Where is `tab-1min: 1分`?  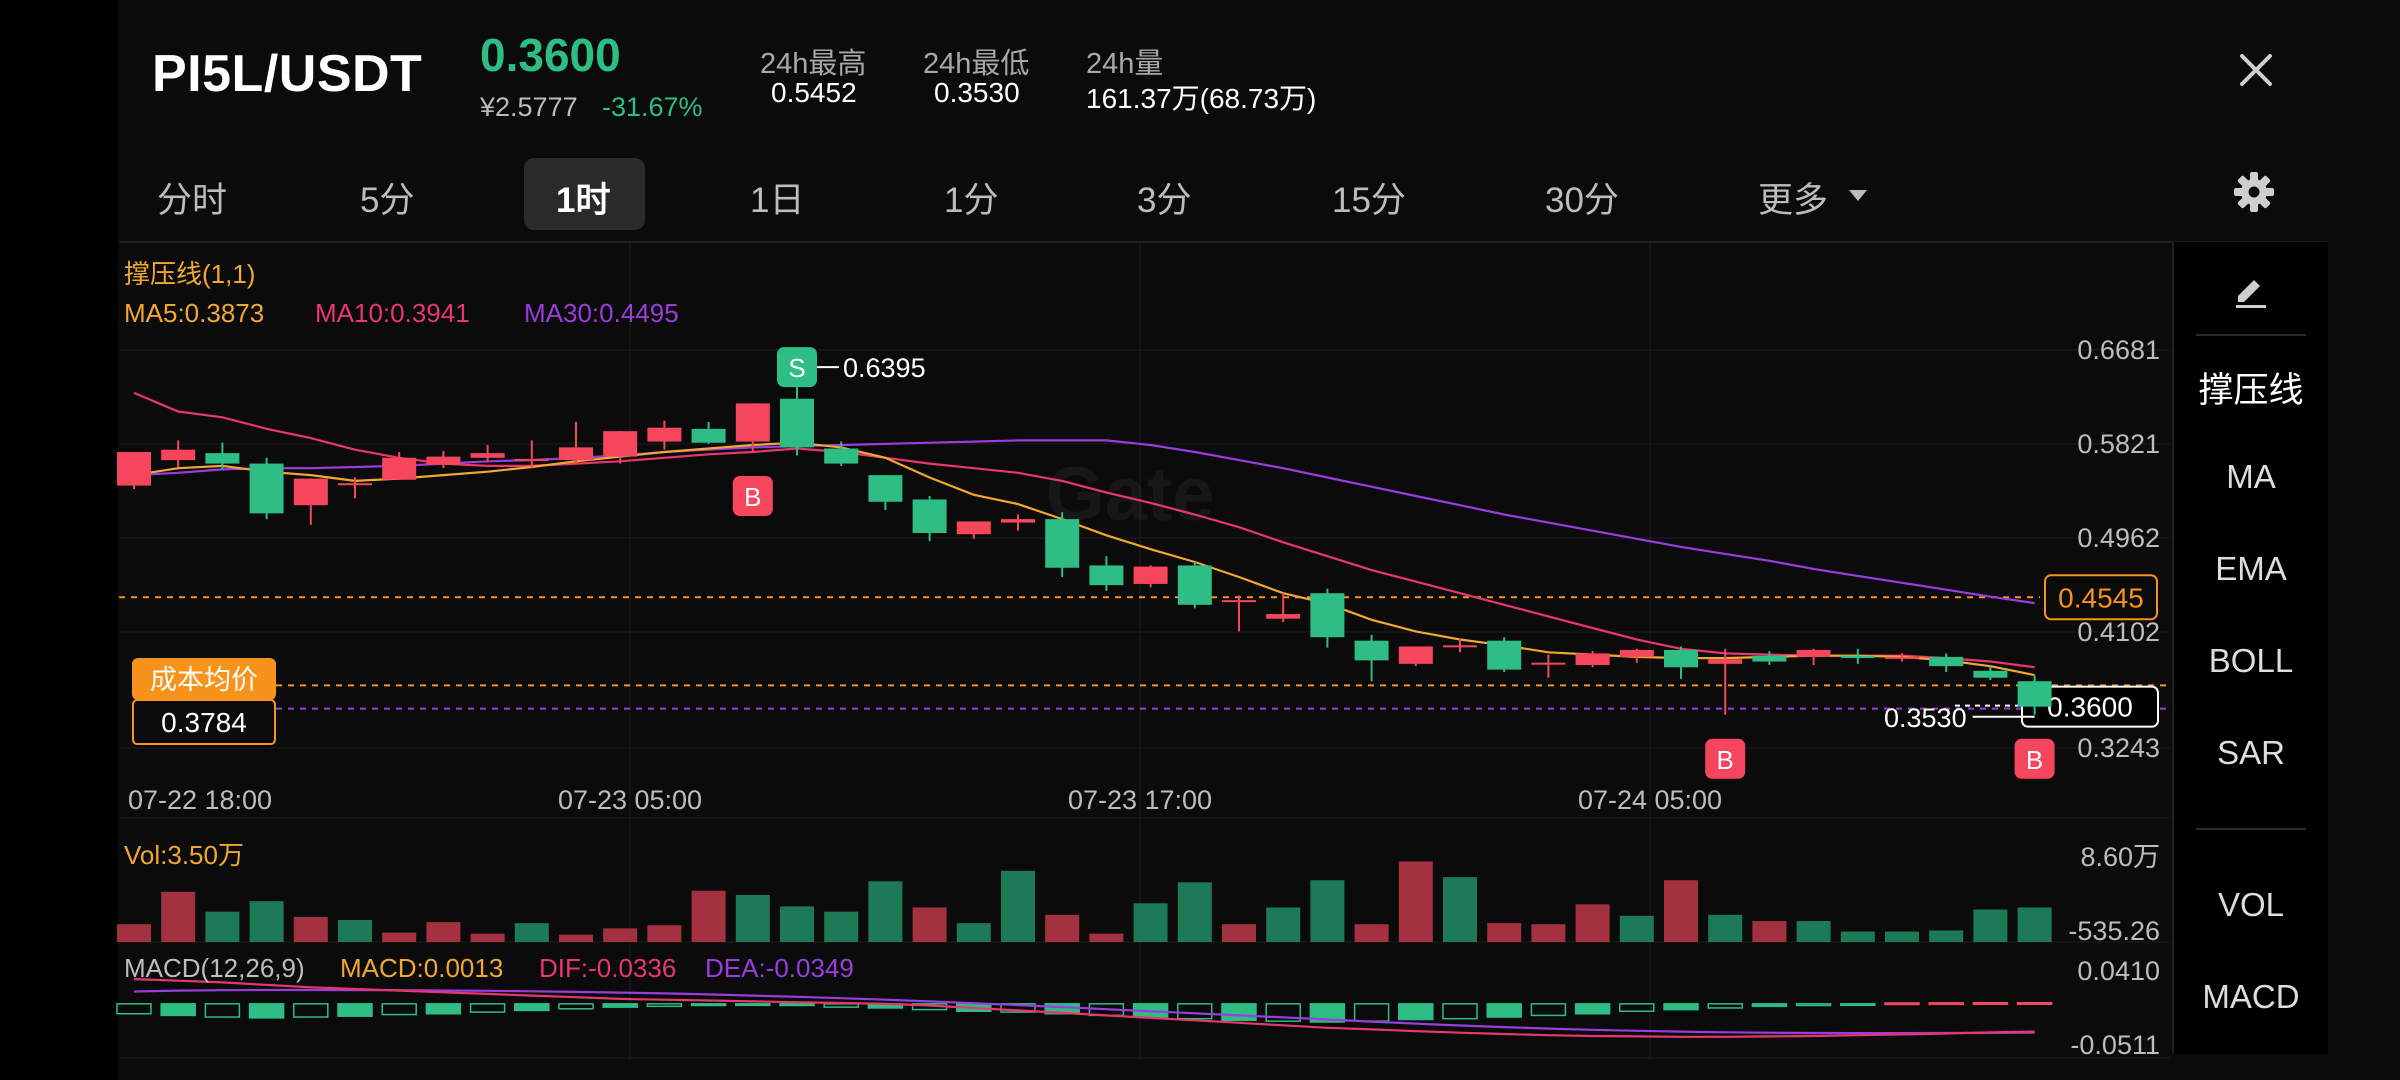
tab-1min: 1分 is located at coordinates (971, 200).